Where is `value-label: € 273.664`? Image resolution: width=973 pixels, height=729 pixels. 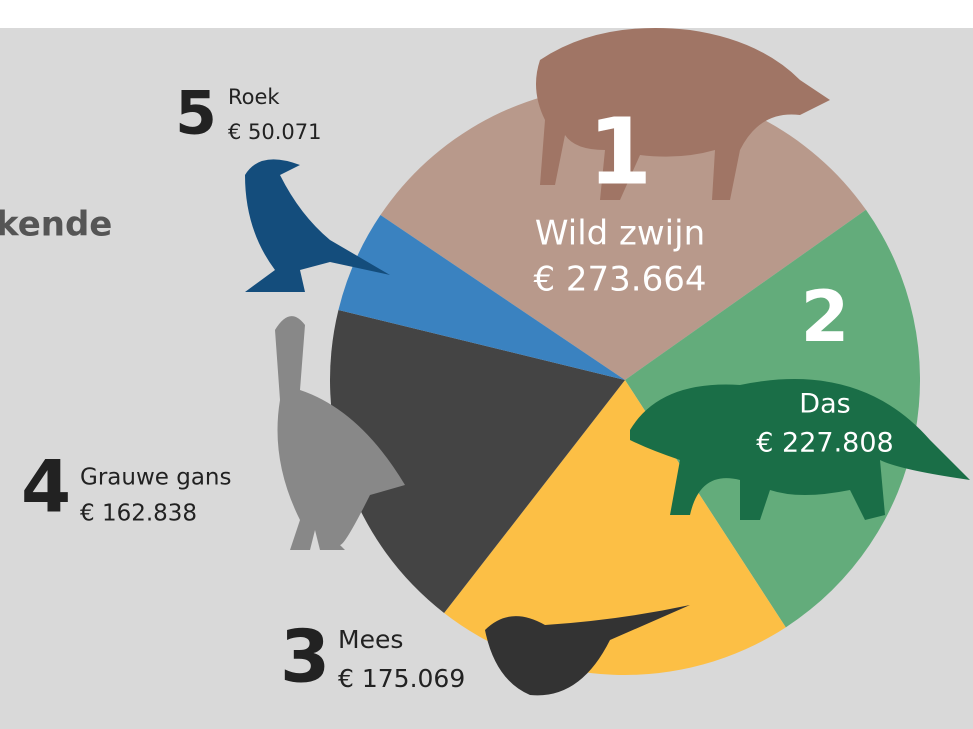
value-label: € 273.664 is located at coordinates (619, 280).